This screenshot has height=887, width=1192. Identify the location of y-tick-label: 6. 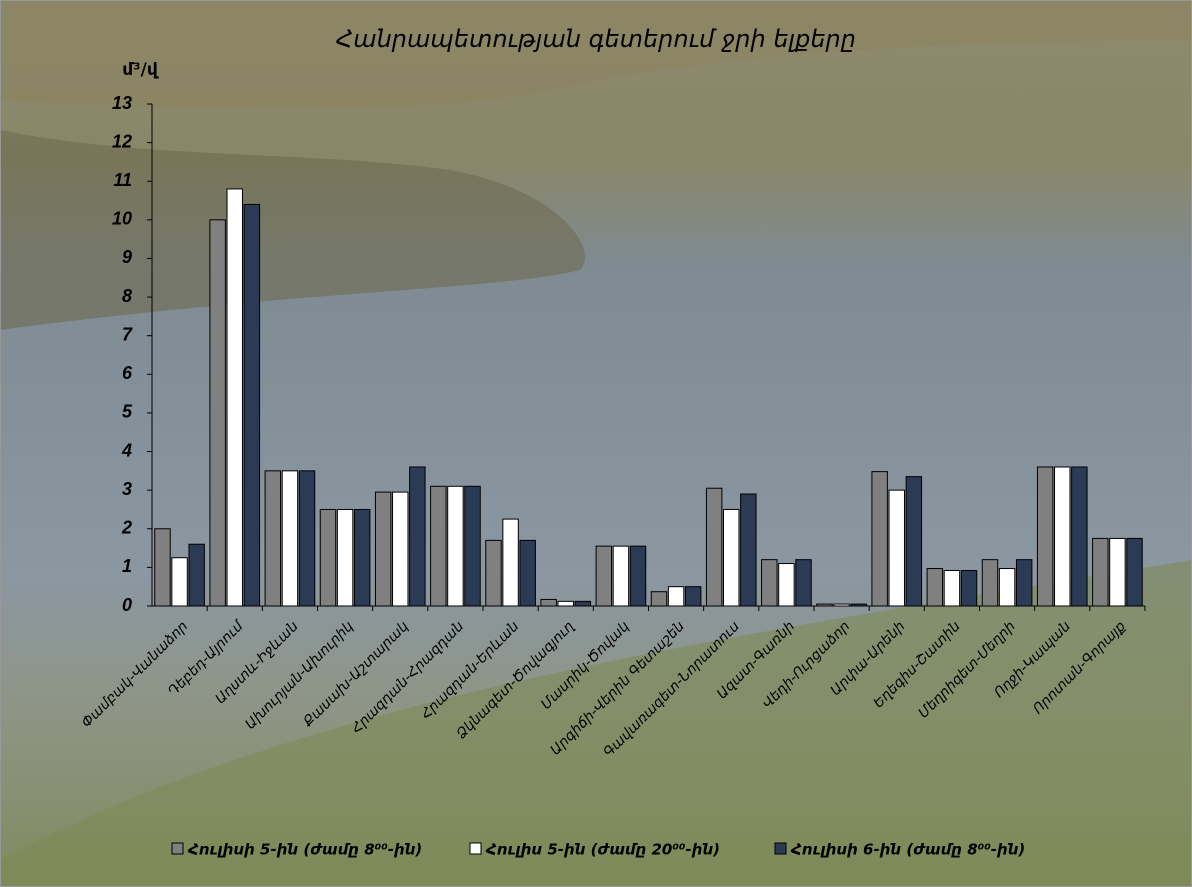
(127, 373).